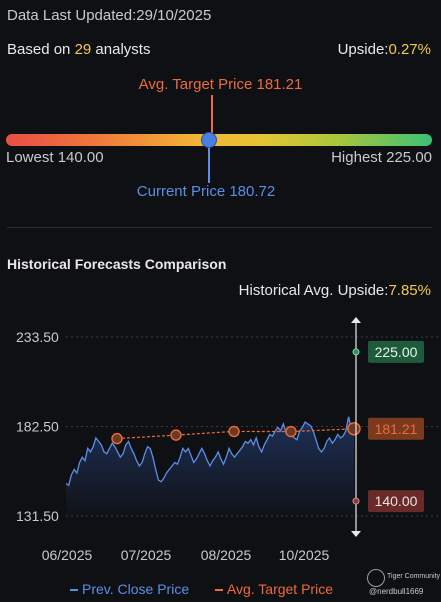 The width and height of the screenshot is (441, 602). I want to click on avg-target-badge-label: 181.21, so click(396, 429).